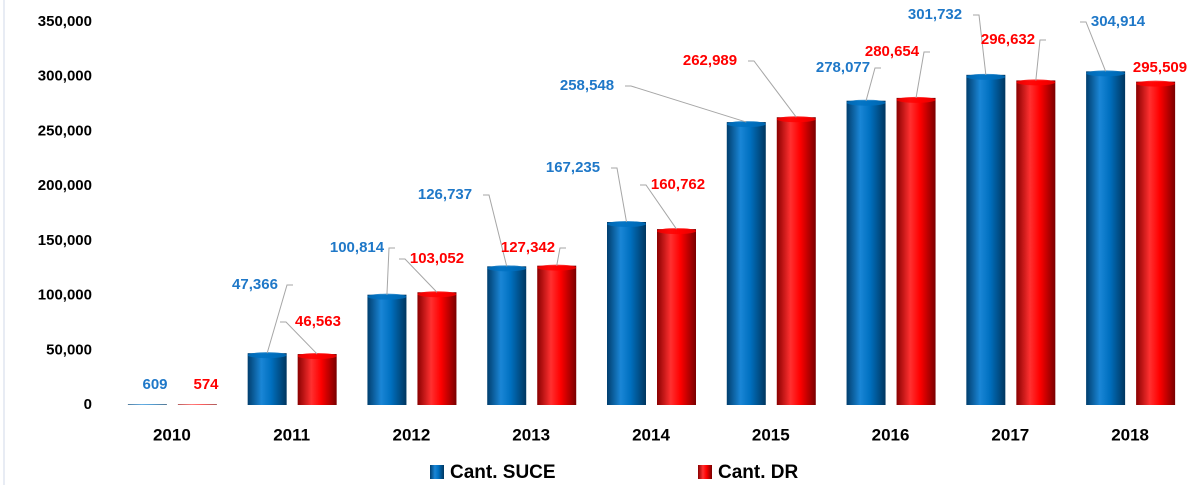  I want to click on x-tick-label: 2015, so click(771, 434).